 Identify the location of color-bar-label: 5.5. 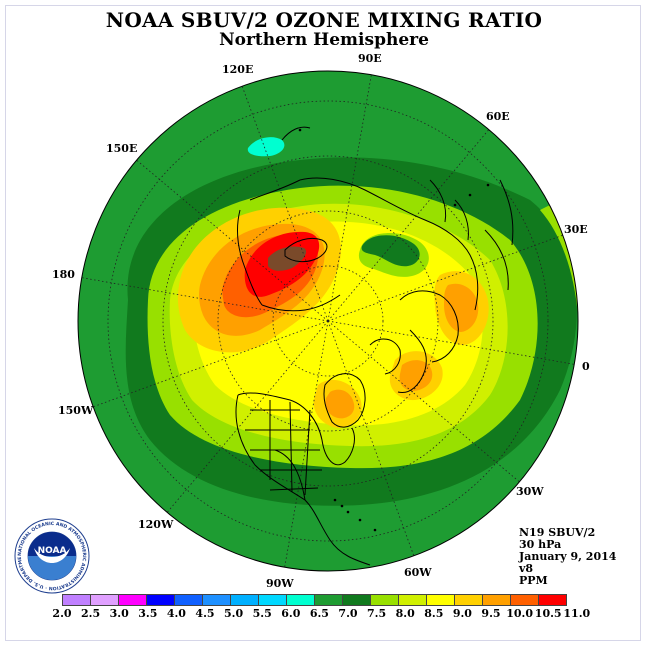
(262, 613).